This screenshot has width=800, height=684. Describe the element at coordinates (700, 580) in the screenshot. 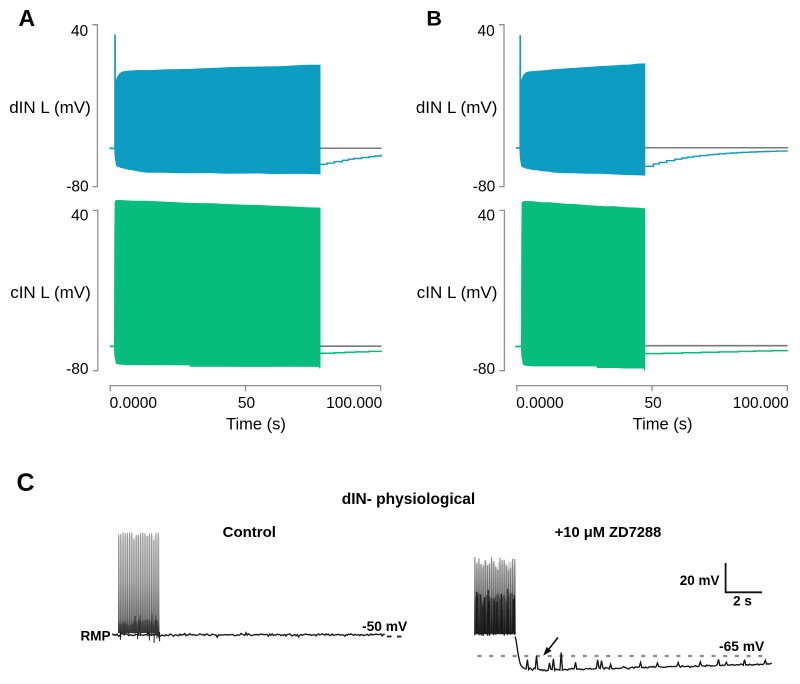

I see `svg-text: 20 mV` at that location.